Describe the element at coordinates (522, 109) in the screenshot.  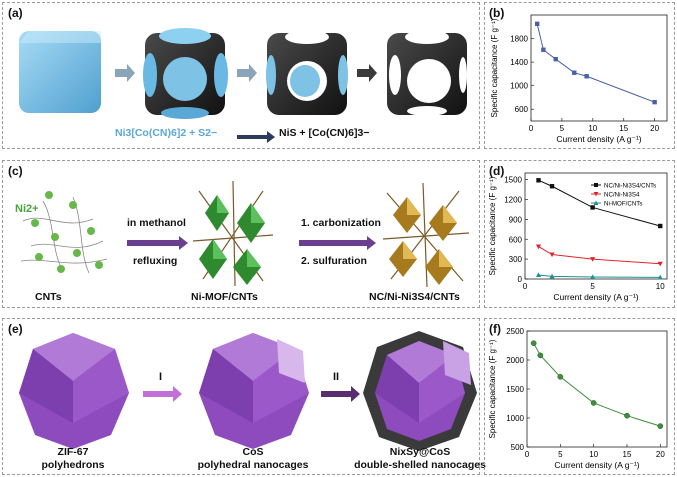
I see `y-tick-label: 600` at that location.